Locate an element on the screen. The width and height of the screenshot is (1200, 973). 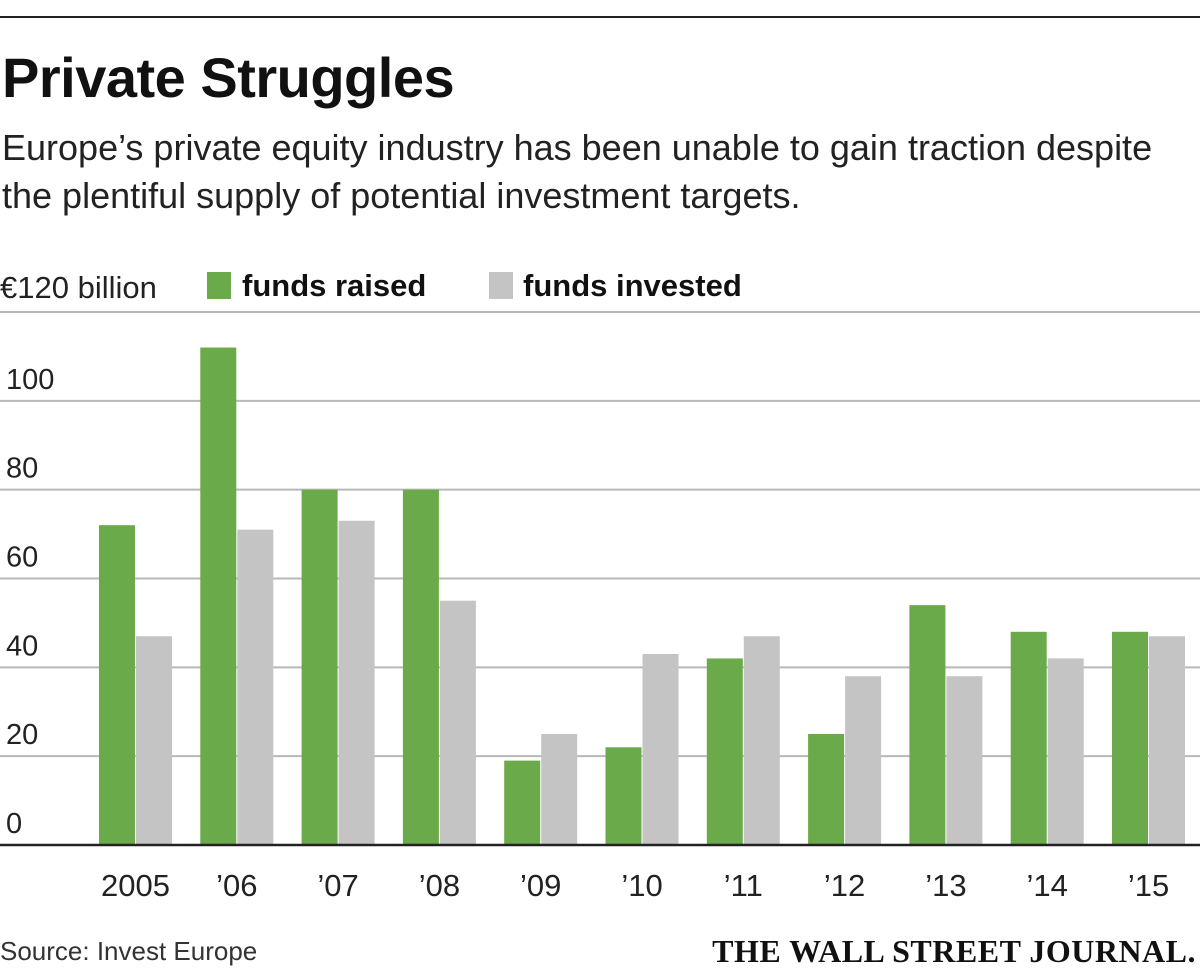
source-note: Source: Invest Europe is located at coordinates (129, 951).